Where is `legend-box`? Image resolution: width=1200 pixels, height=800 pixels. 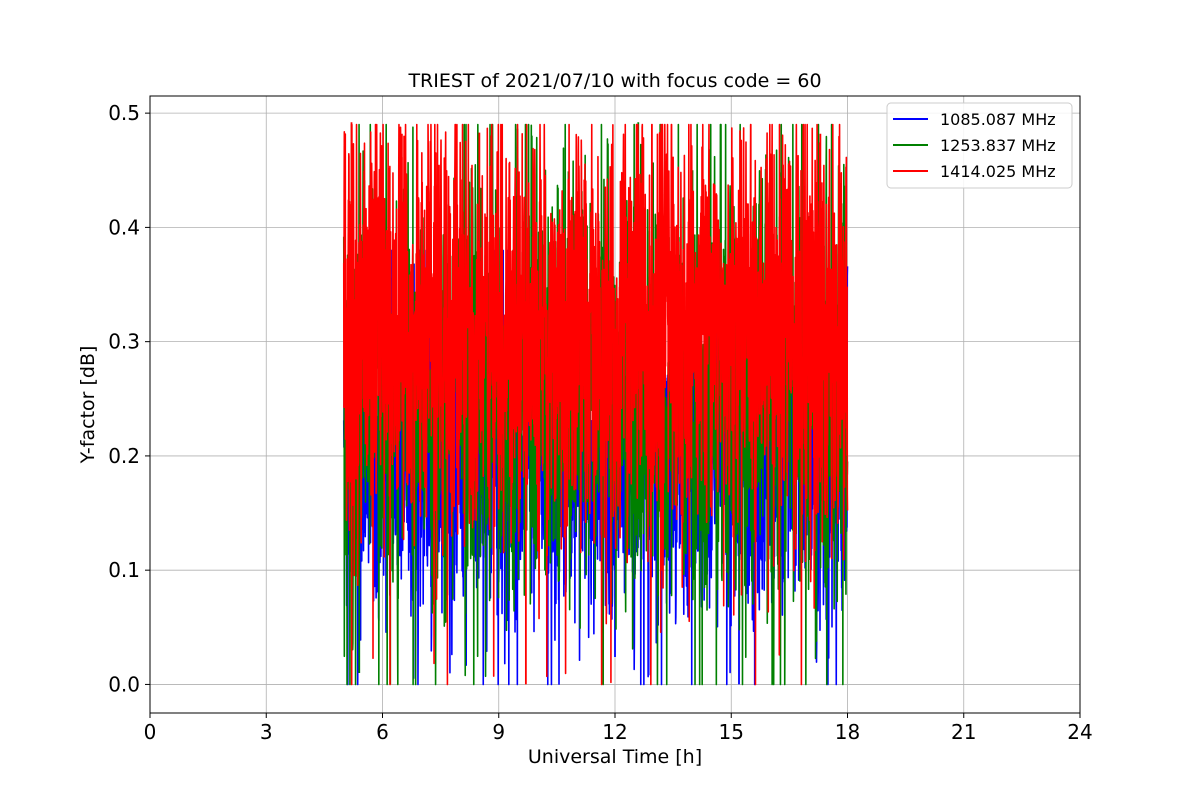 legend-box is located at coordinates (979, 145).